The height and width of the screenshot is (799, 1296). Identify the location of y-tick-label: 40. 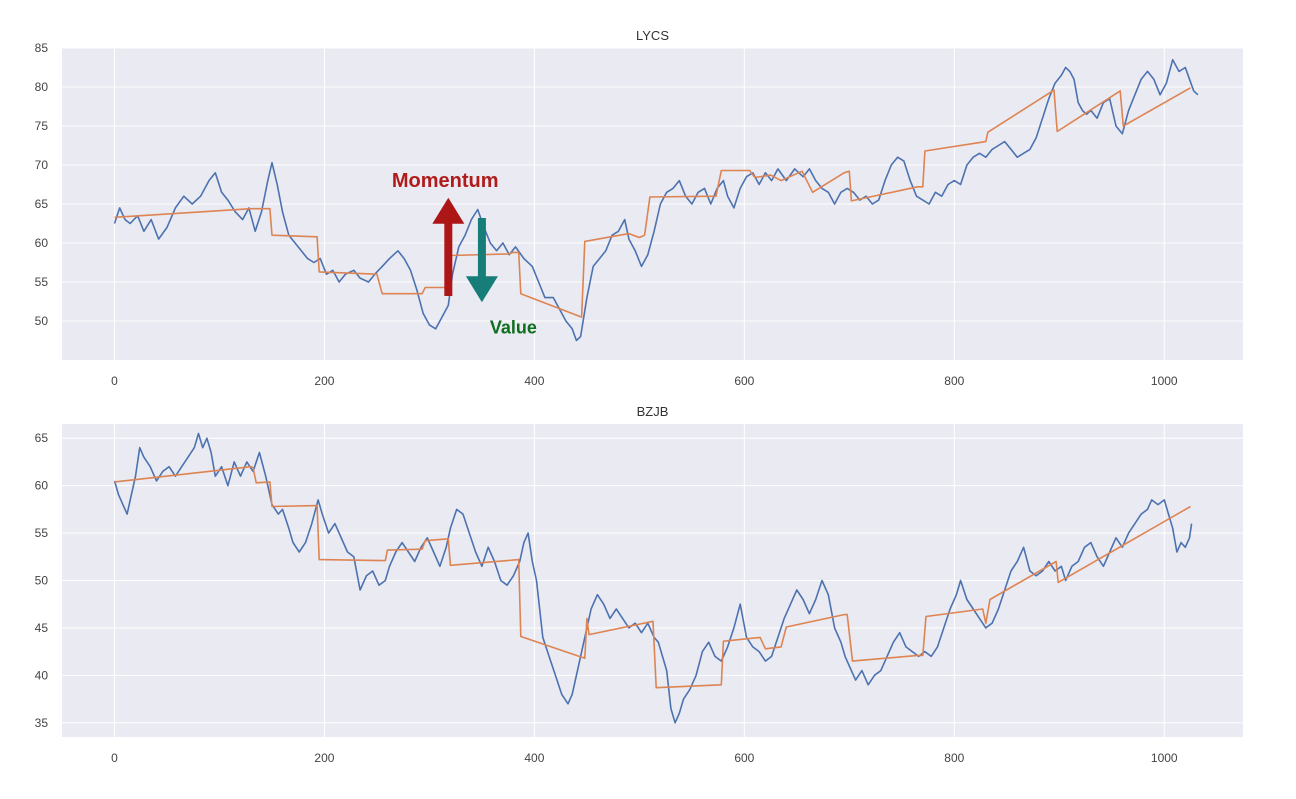
(42, 675).